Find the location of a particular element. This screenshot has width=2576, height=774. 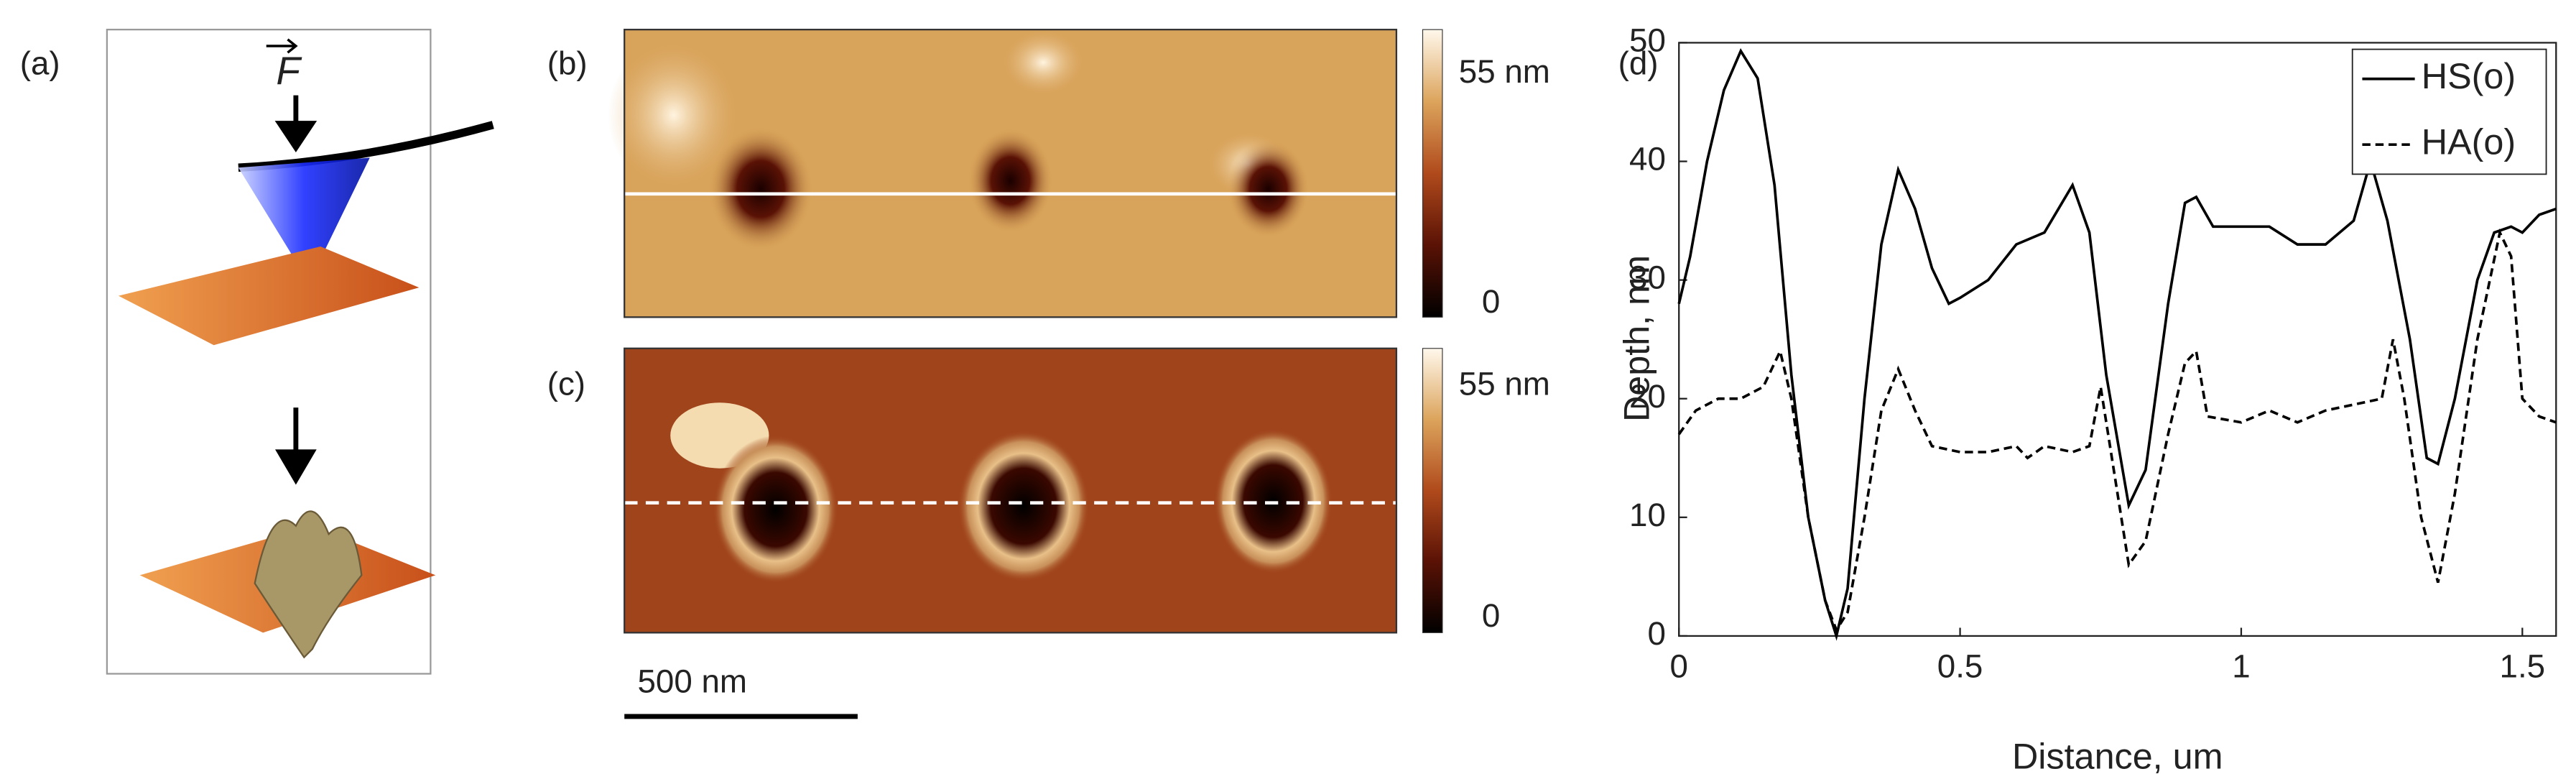

panel-frame is located at coordinates (269, 352).